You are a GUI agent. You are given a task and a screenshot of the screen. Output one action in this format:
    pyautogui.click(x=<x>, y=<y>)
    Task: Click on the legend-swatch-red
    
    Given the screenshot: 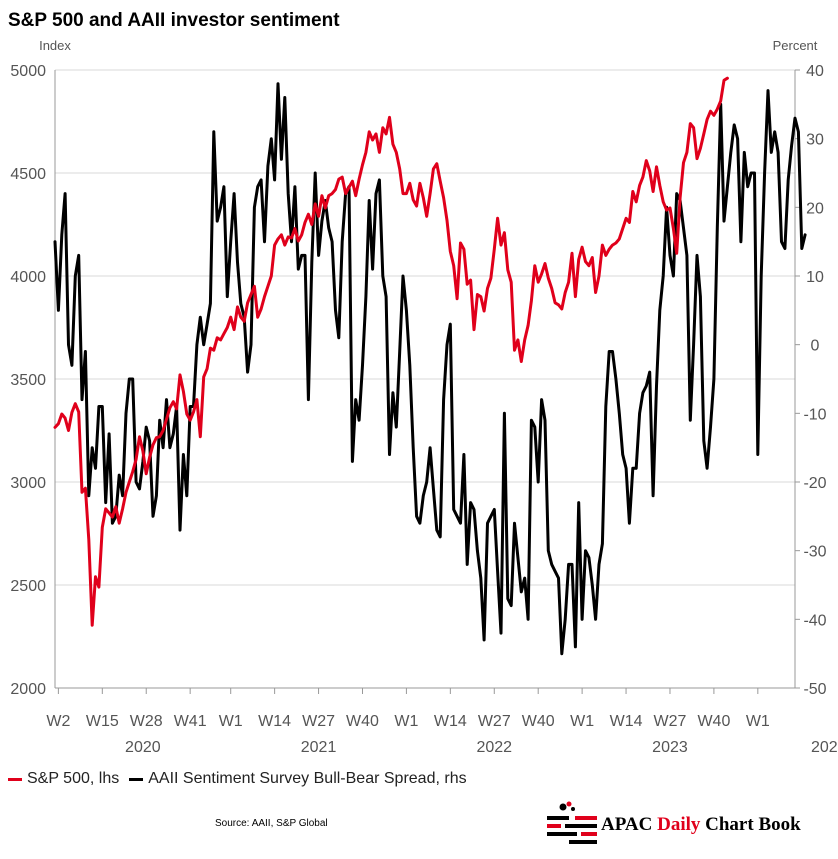 What is the action you would take?
    pyautogui.click(x=15, y=779)
    